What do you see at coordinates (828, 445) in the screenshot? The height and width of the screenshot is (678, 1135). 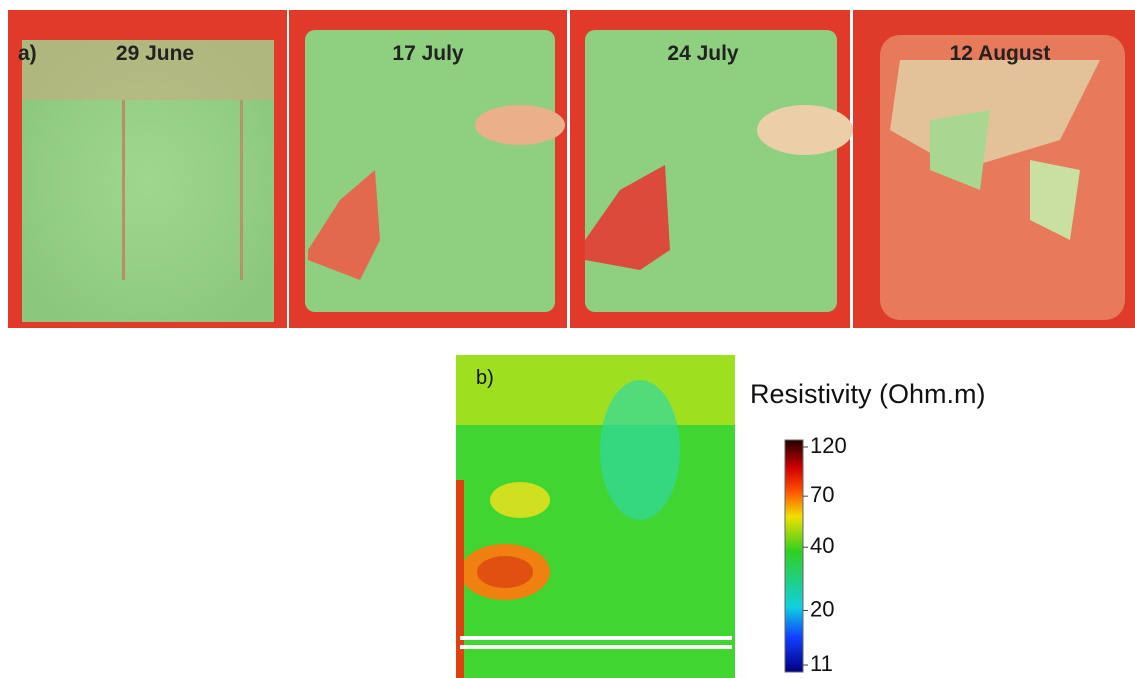 I see `colorbar-tick-label: 120` at bounding box center [828, 445].